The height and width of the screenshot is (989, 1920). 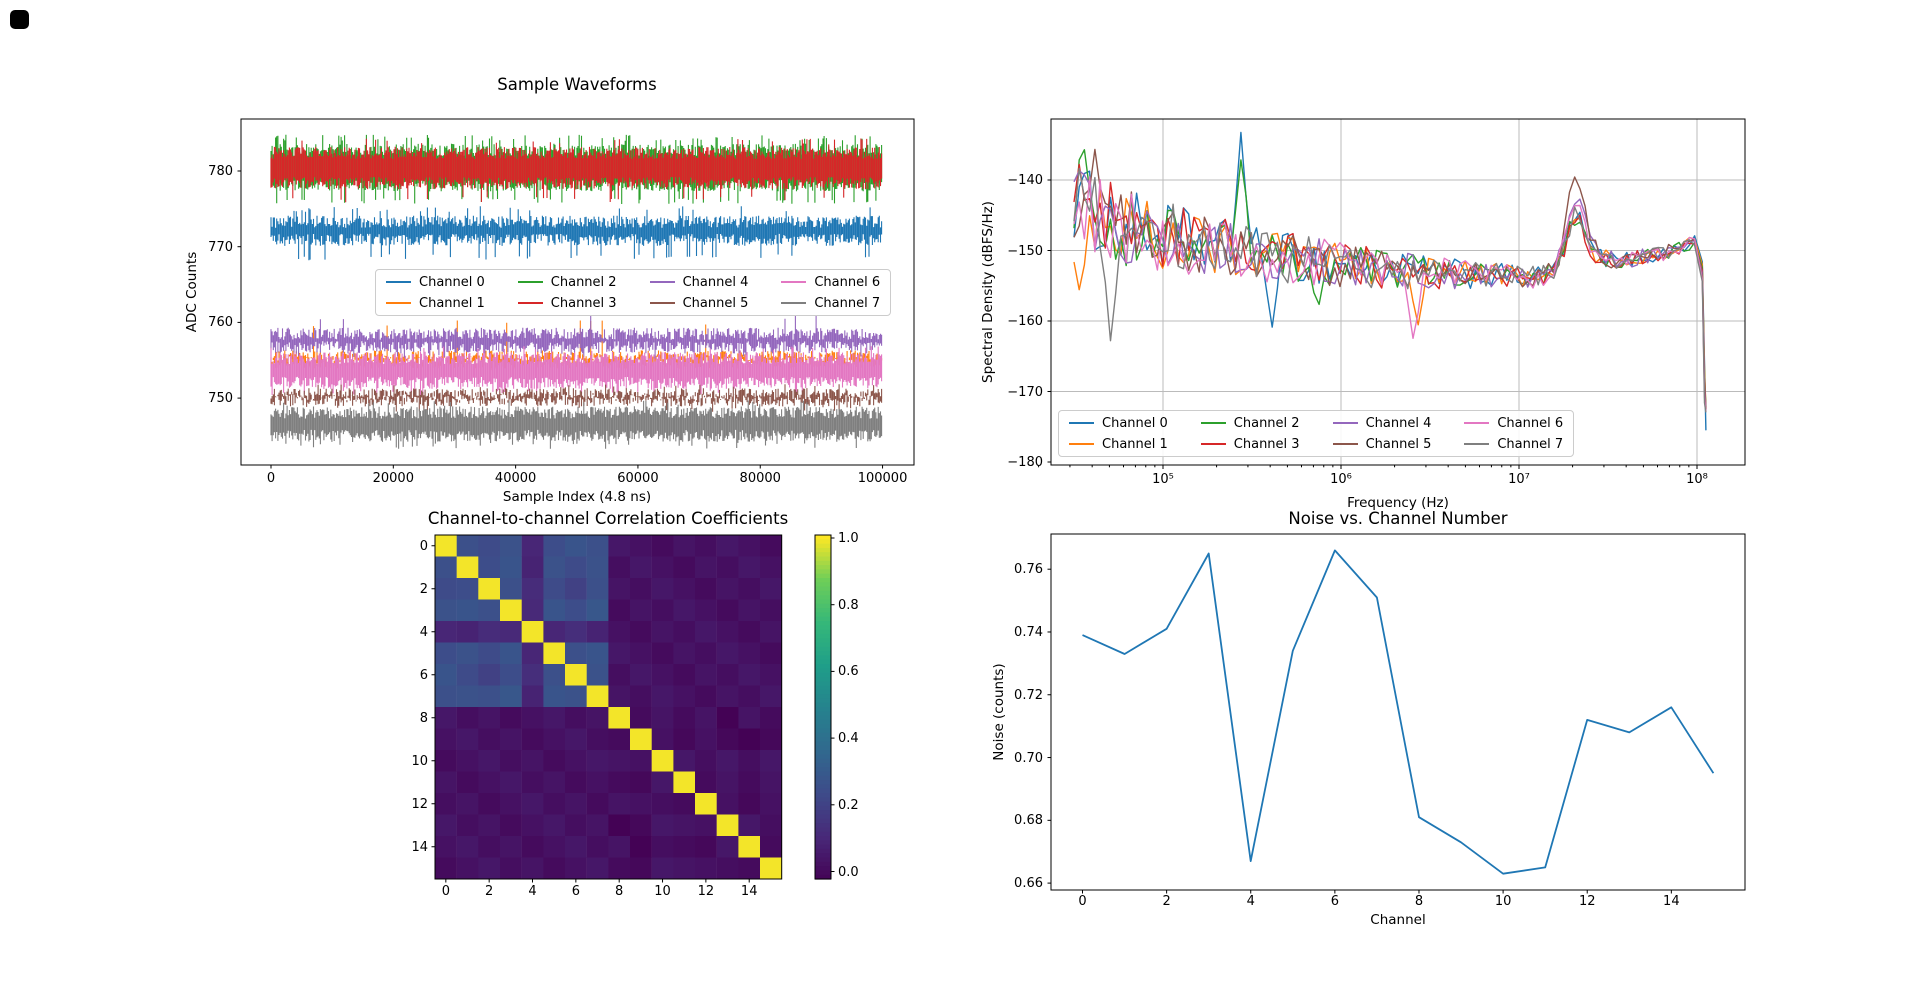 What do you see at coordinates (577, 84) in the screenshot?
I see `waveforms-title: Sample Waveforms` at bounding box center [577, 84].